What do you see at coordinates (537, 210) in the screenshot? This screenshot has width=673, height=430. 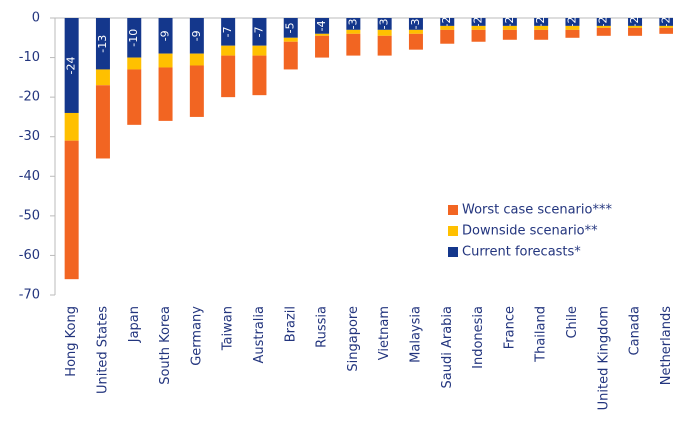 I see `legend-label: Worst case scenario***` at bounding box center [537, 210].